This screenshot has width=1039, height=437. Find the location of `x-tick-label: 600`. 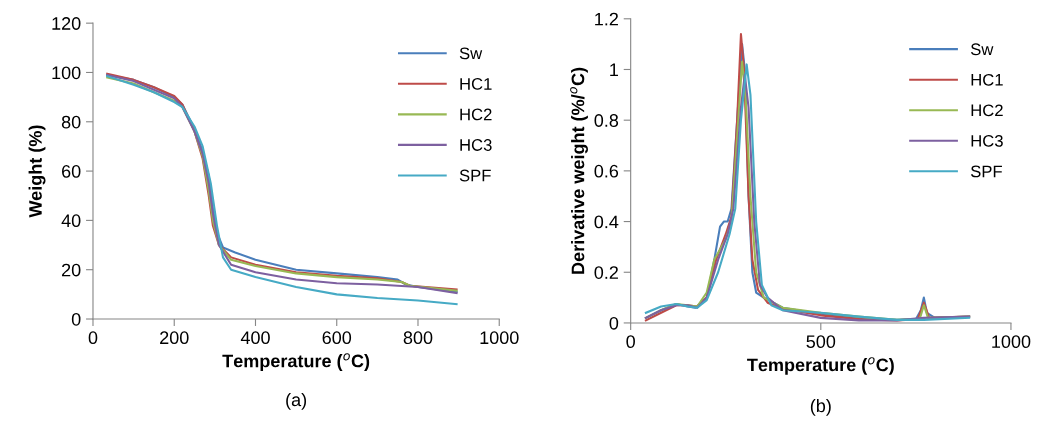

x-tick-label: 600 is located at coordinates (337, 338).